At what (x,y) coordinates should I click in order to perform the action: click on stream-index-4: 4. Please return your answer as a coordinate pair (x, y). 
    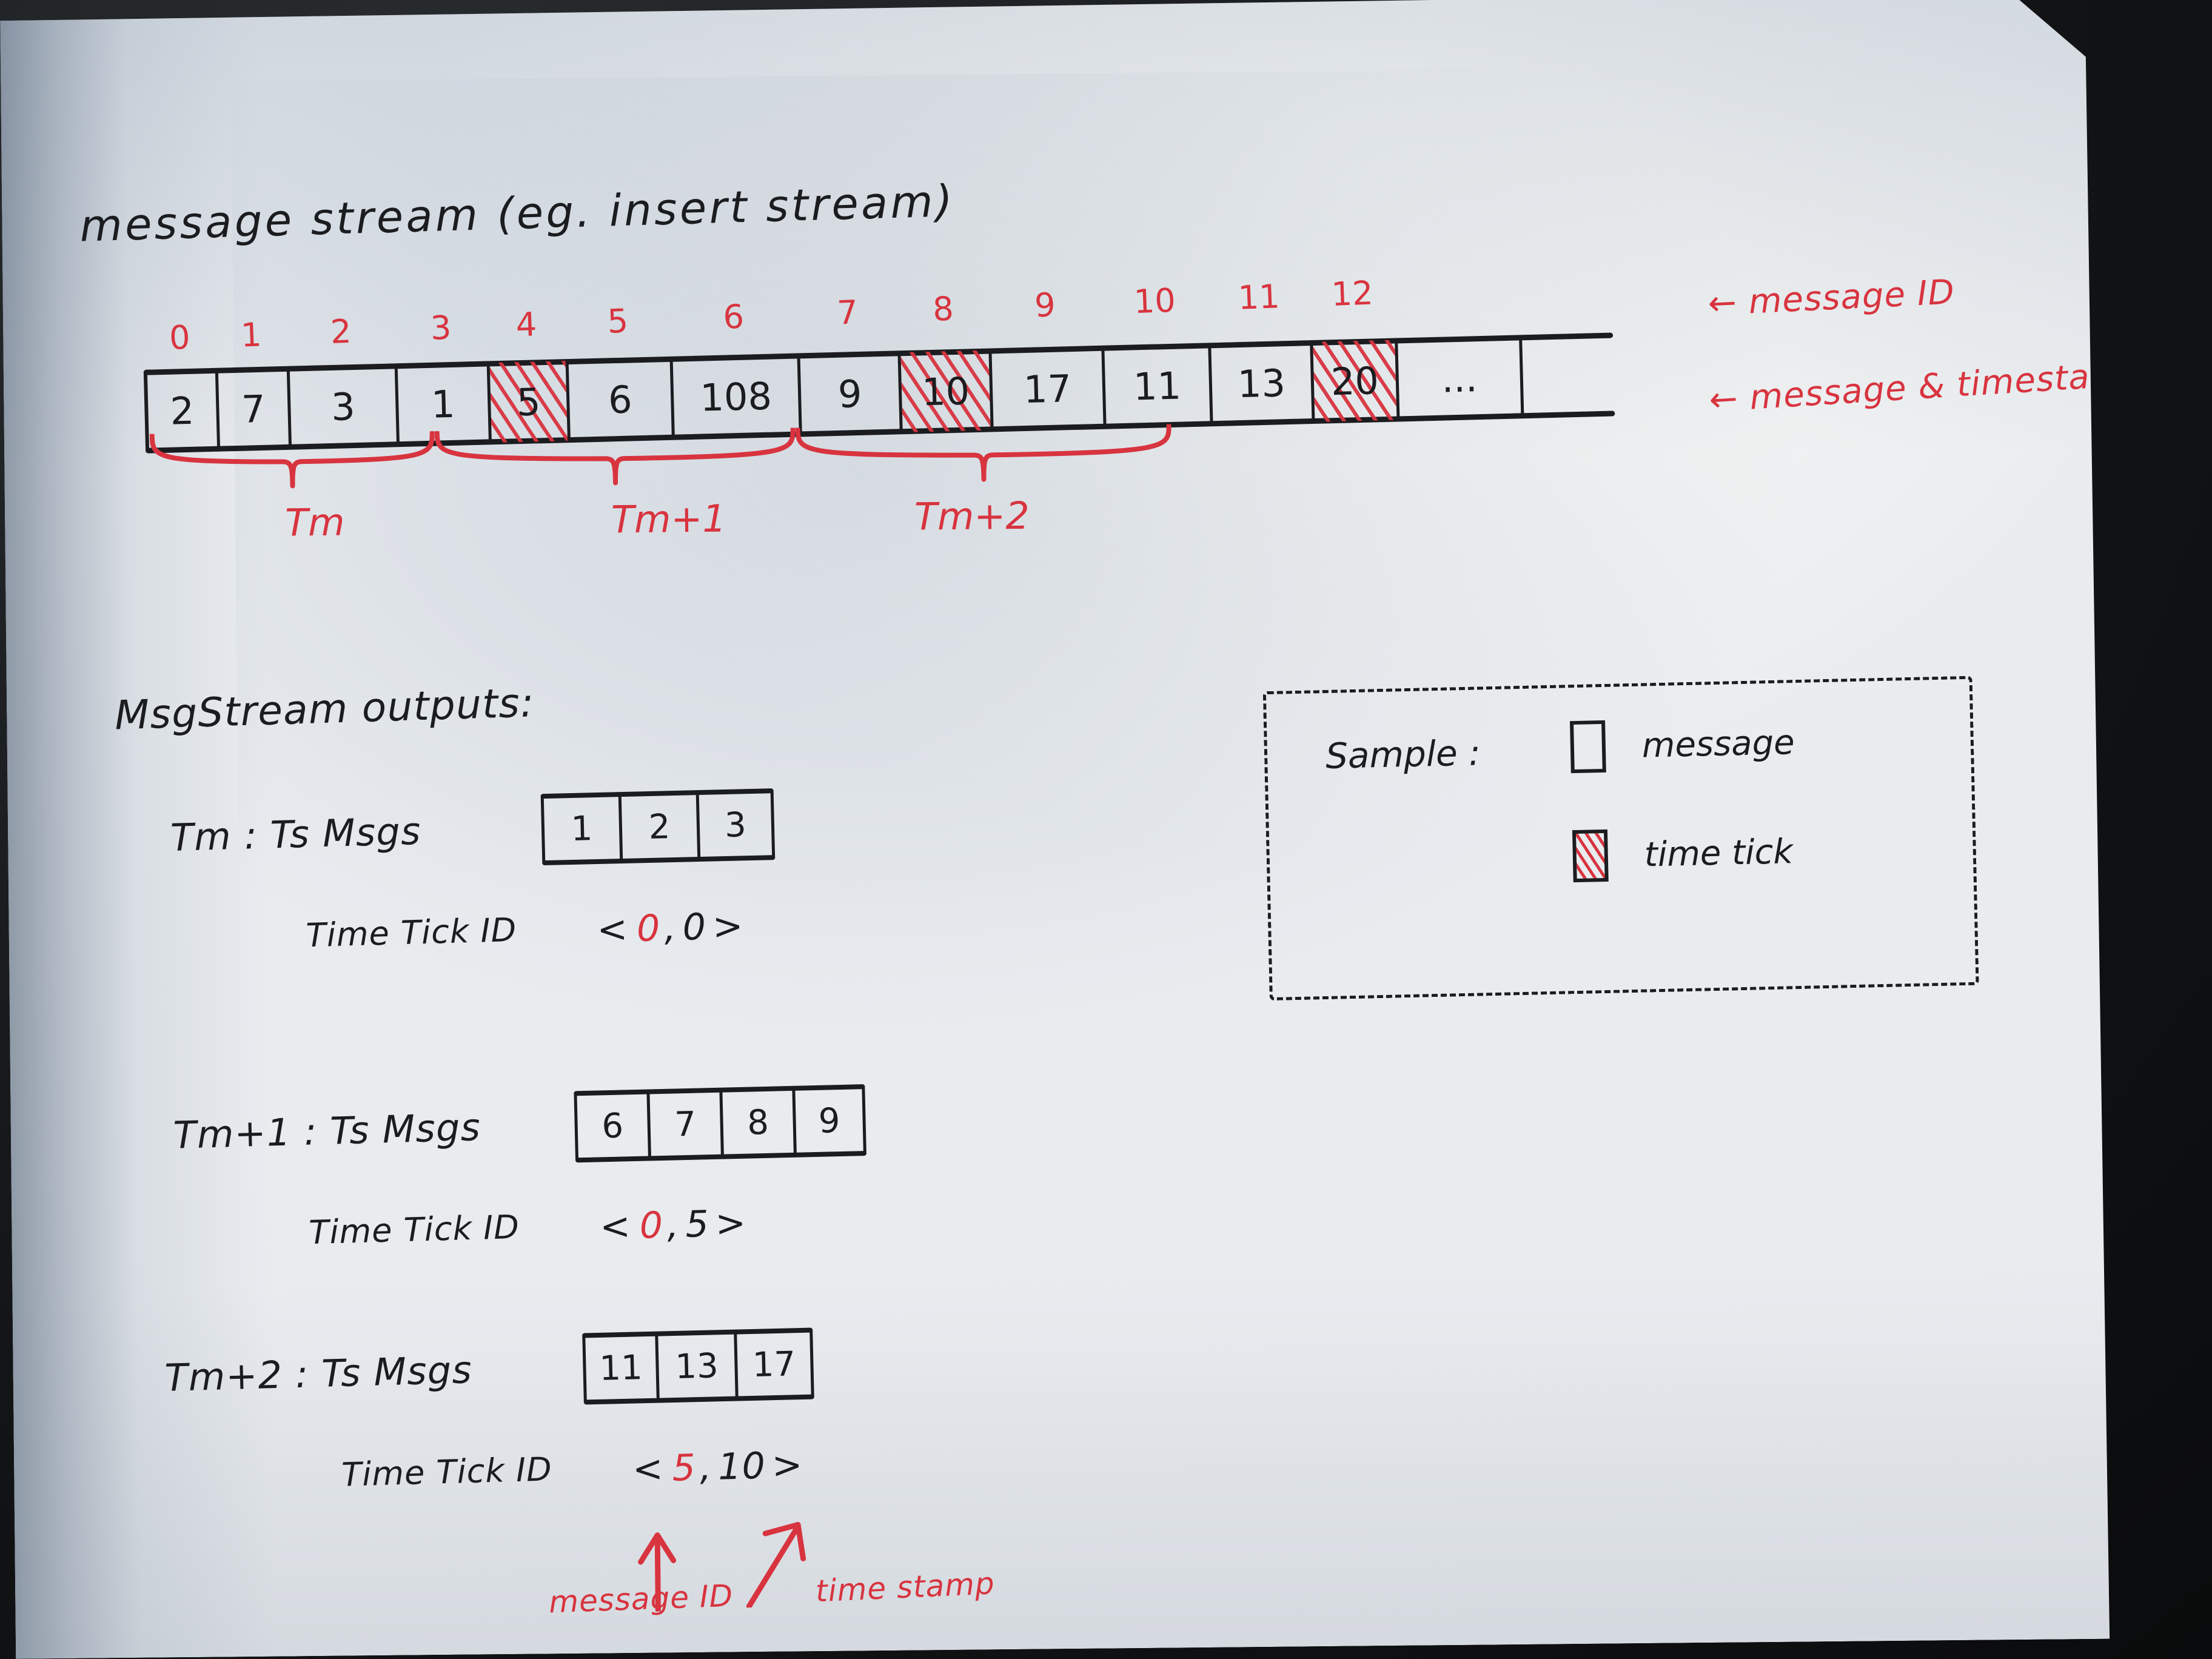
    Looking at the image, I should click on (526, 324).